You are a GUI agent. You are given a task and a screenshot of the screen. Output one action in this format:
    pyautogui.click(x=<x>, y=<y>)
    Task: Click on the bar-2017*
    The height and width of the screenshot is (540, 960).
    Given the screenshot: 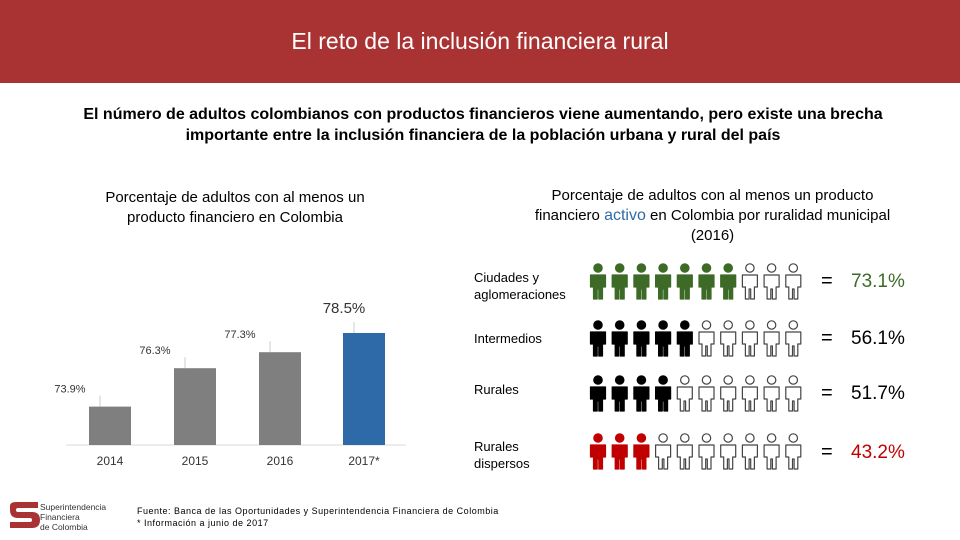 What is the action you would take?
    pyautogui.click(x=364, y=389)
    